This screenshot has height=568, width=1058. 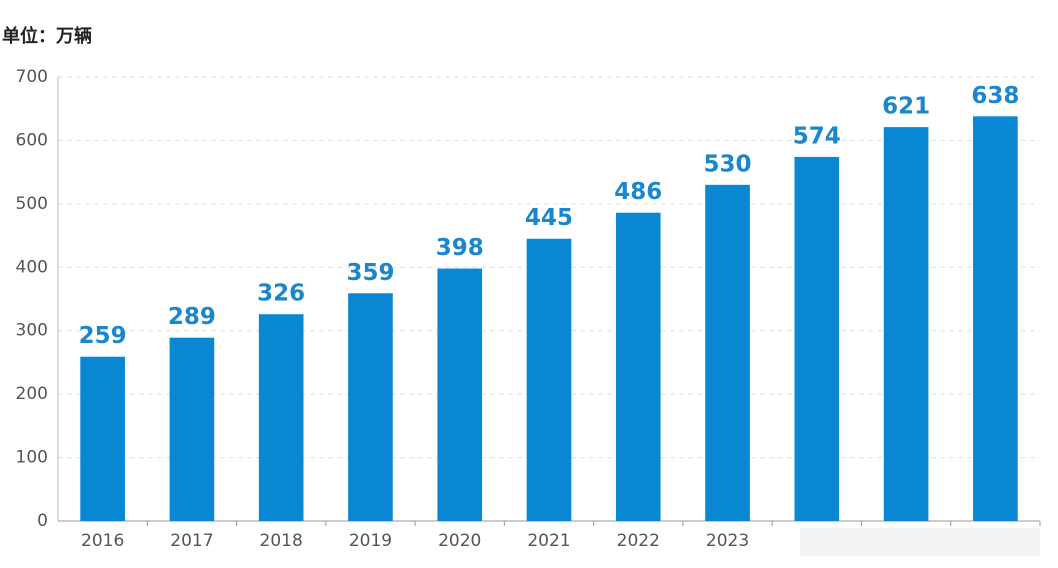 What do you see at coordinates (32, 140) in the screenshot?
I see `y-tick-label: 600` at bounding box center [32, 140].